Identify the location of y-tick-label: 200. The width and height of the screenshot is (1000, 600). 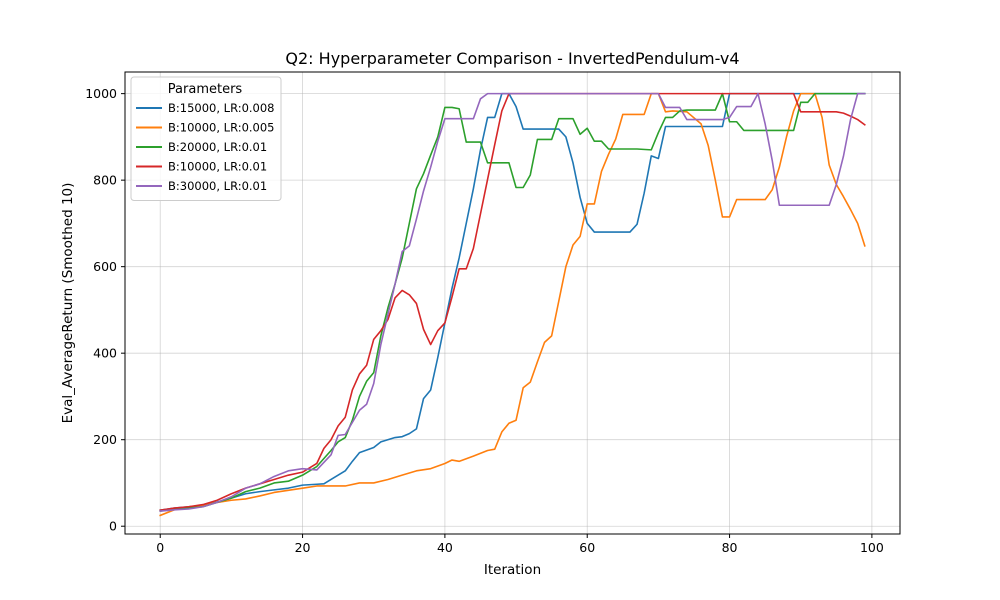
(105, 439).